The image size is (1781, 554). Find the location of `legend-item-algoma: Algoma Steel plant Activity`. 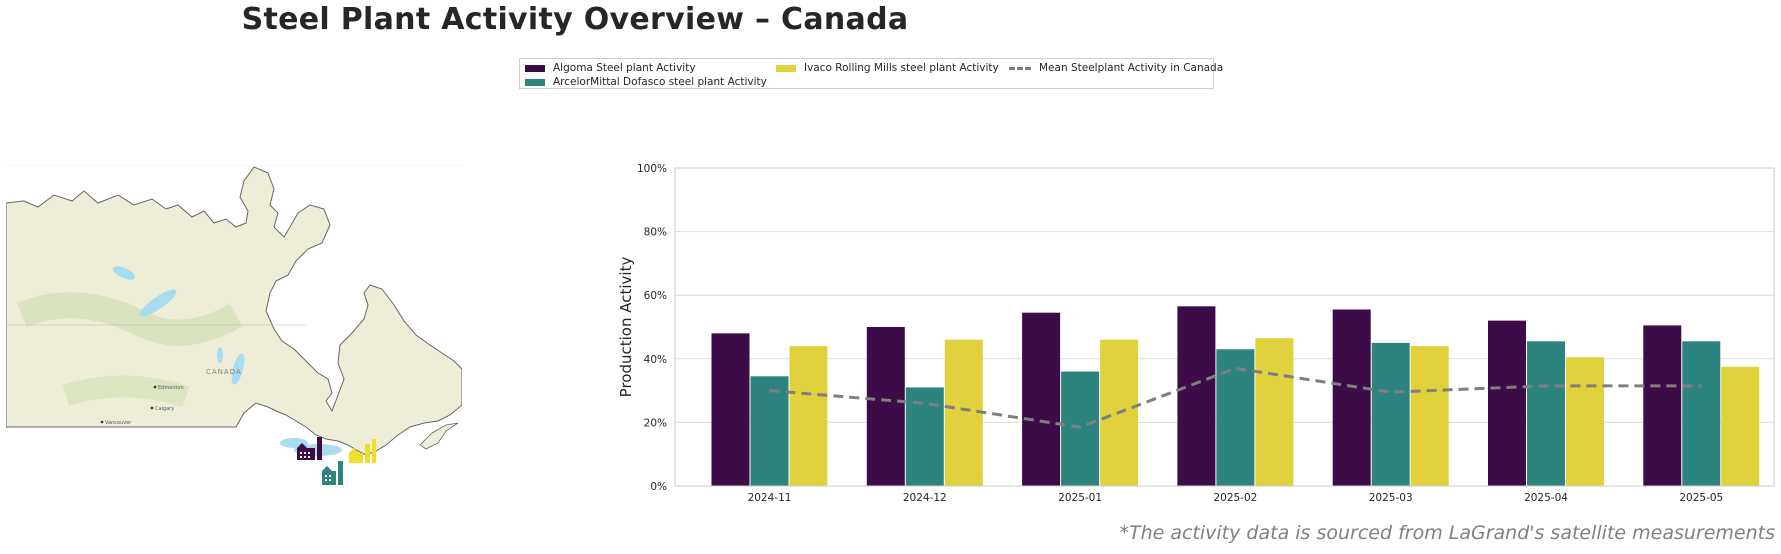

legend-item-algoma: Algoma Steel plant Activity is located at coordinates (610, 68).